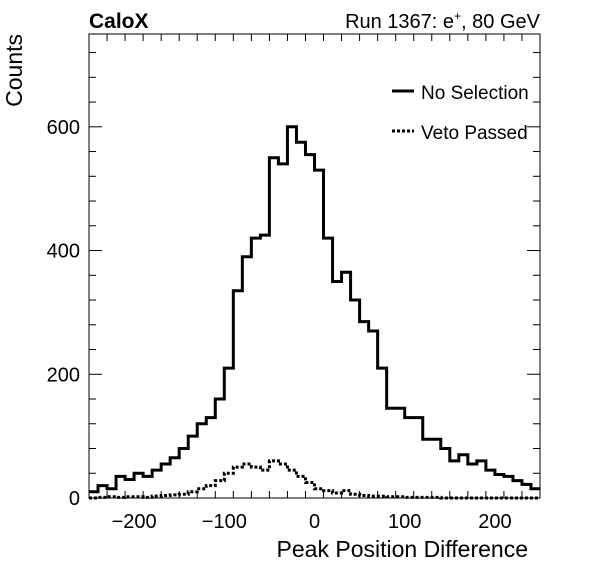 This screenshot has height=572, width=596. Describe the element at coordinates (443, 21) in the screenshot. I see `run-info-label: Run 1367: e+, 80 GeV` at that location.